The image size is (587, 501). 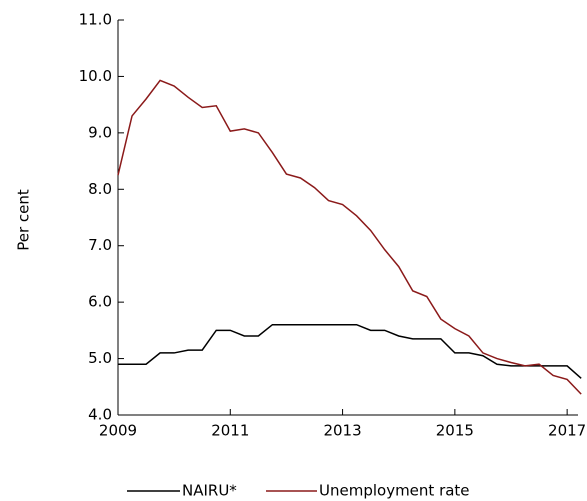 What do you see at coordinates (95, 20) in the screenshot?
I see `y-tick-label: 11.0` at bounding box center [95, 20].